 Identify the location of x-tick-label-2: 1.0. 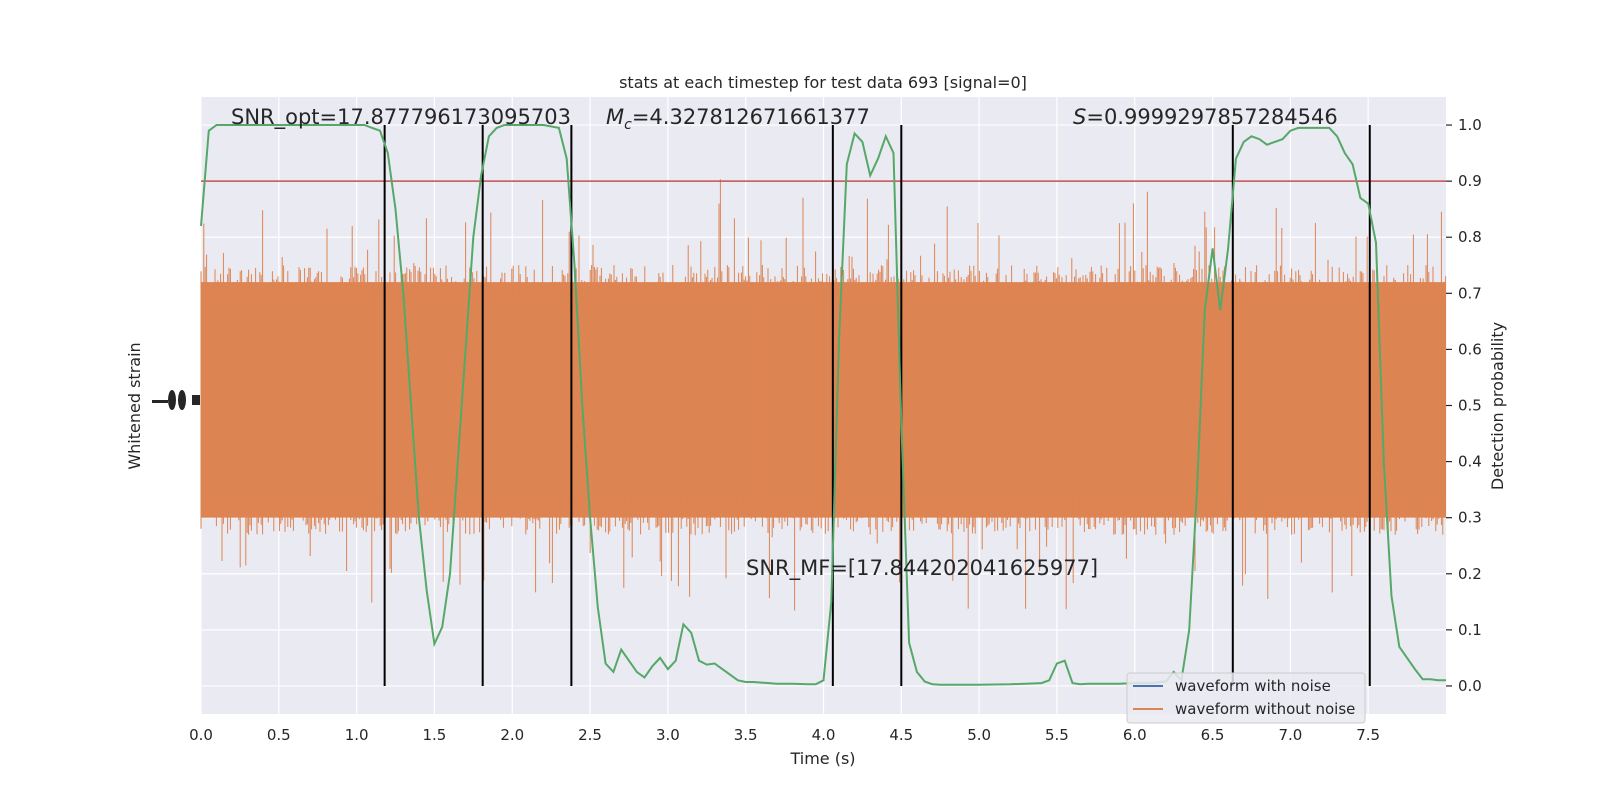
(357, 735).